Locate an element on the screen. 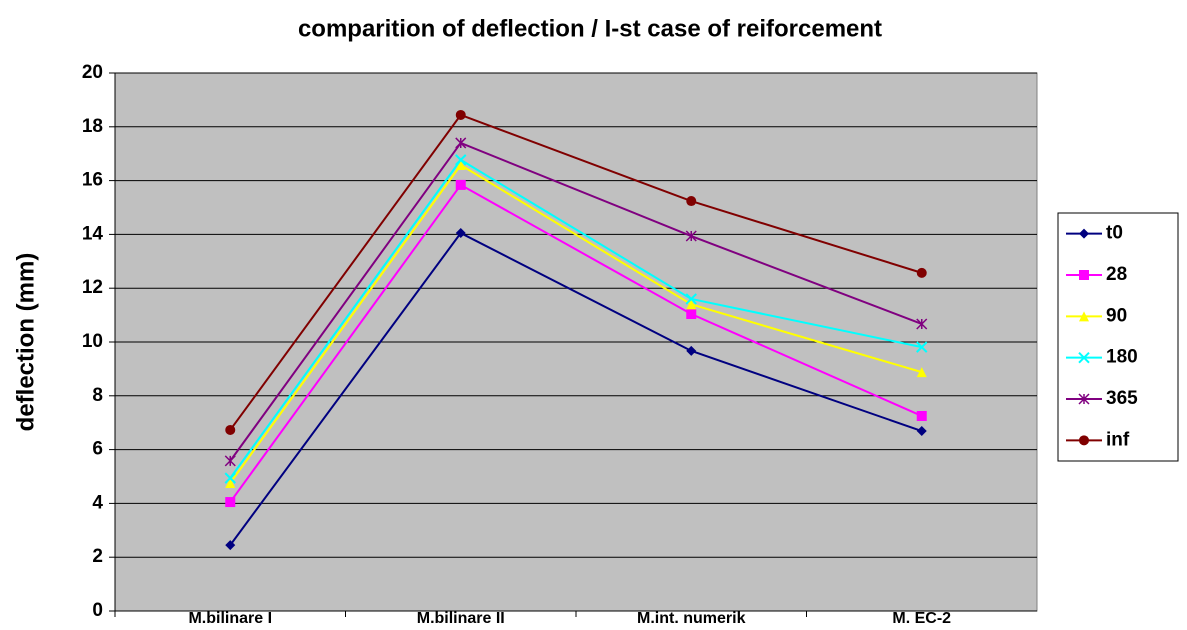  y-tick-label: 12 is located at coordinates (92, 287).